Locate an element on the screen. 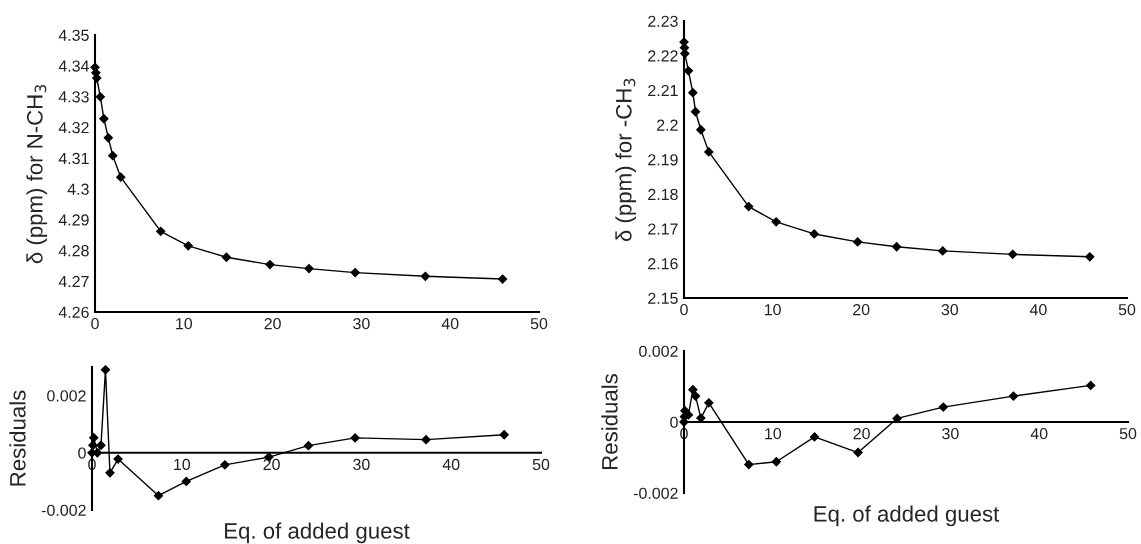 This screenshot has height=544, width=1141. y-tick-label: 2.19 is located at coordinates (663, 160).